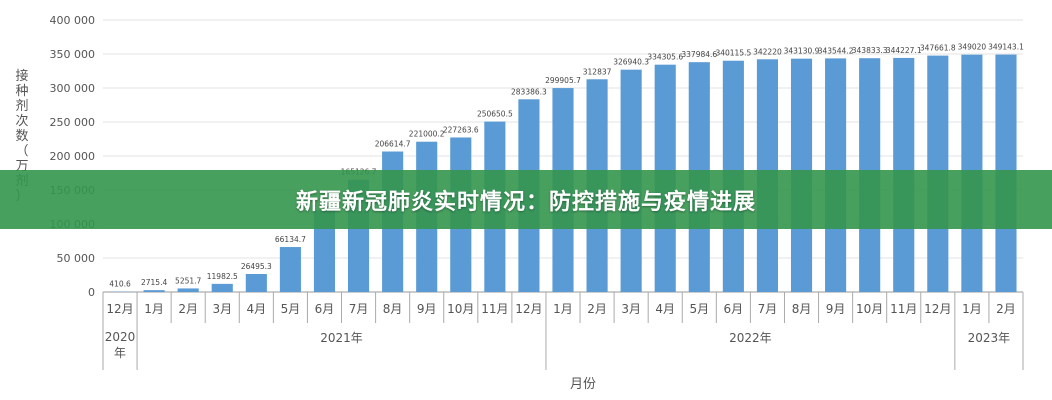 The height and width of the screenshot is (400, 1052). I want to click on data-label: 343833.3, so click(870, 50).